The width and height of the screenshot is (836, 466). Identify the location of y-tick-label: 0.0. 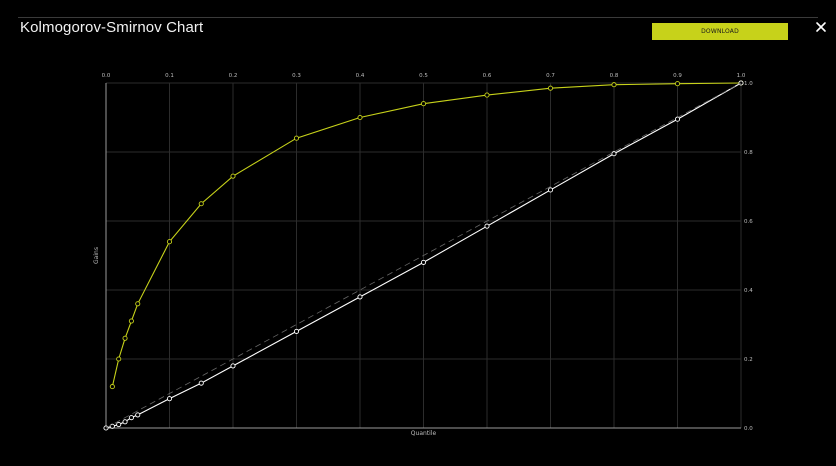
(748, 429).